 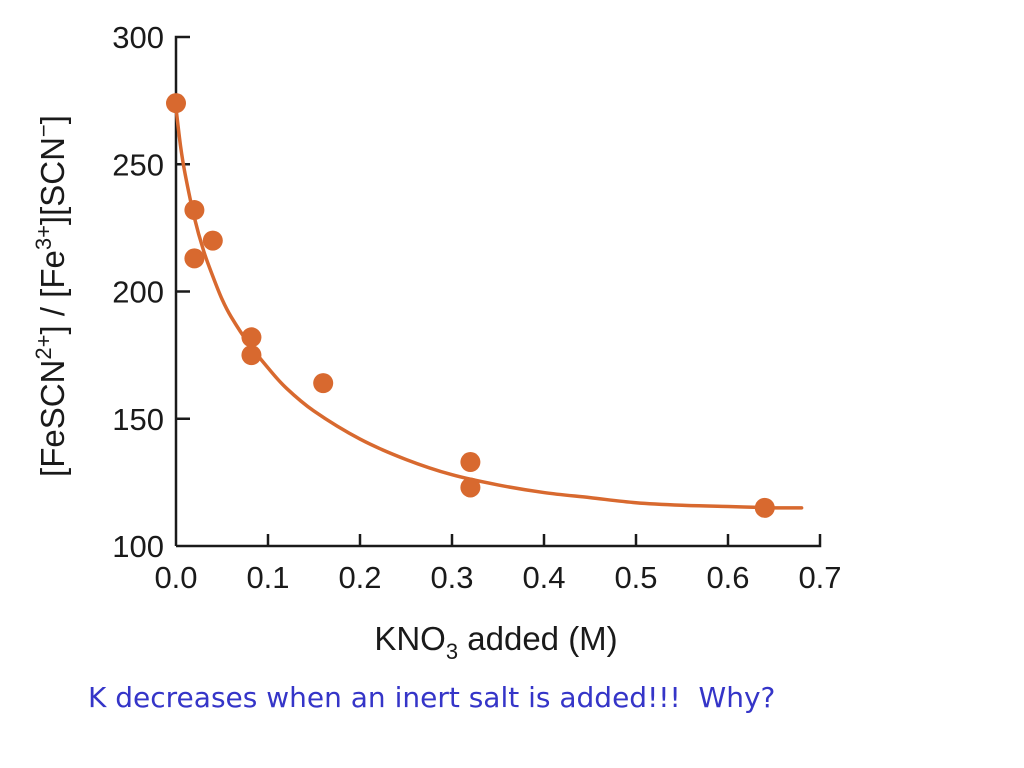 What do you see at coordinates (51, 296) in the screenshot?
I see `y-axis-title: [FeSCN2+] / [Fe3+][SCN−]` at bounding box center [51, 296].